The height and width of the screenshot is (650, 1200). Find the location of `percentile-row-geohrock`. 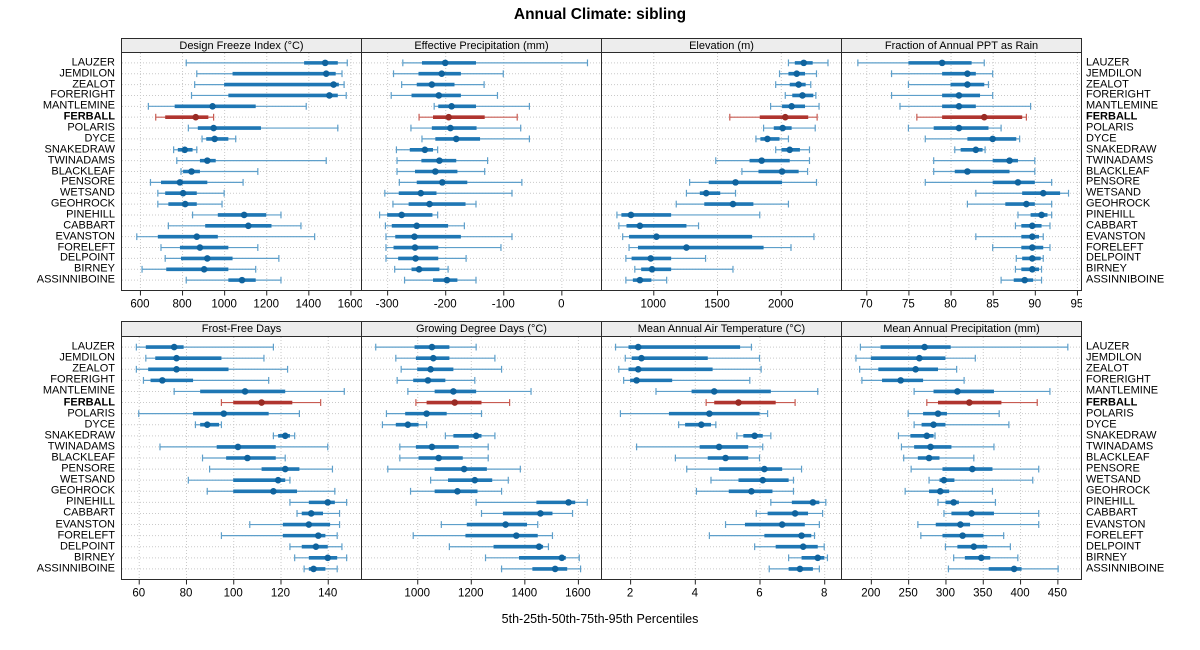

percentile-row-geohrock is located at coordinates (1009, 204).